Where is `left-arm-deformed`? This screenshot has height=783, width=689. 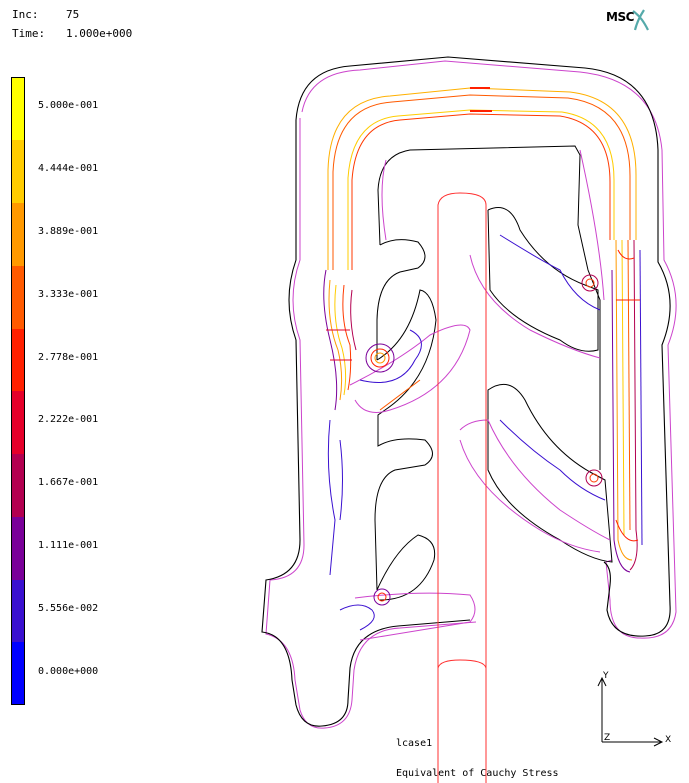
left-arm-deformed is located at coordinates (412, 482).